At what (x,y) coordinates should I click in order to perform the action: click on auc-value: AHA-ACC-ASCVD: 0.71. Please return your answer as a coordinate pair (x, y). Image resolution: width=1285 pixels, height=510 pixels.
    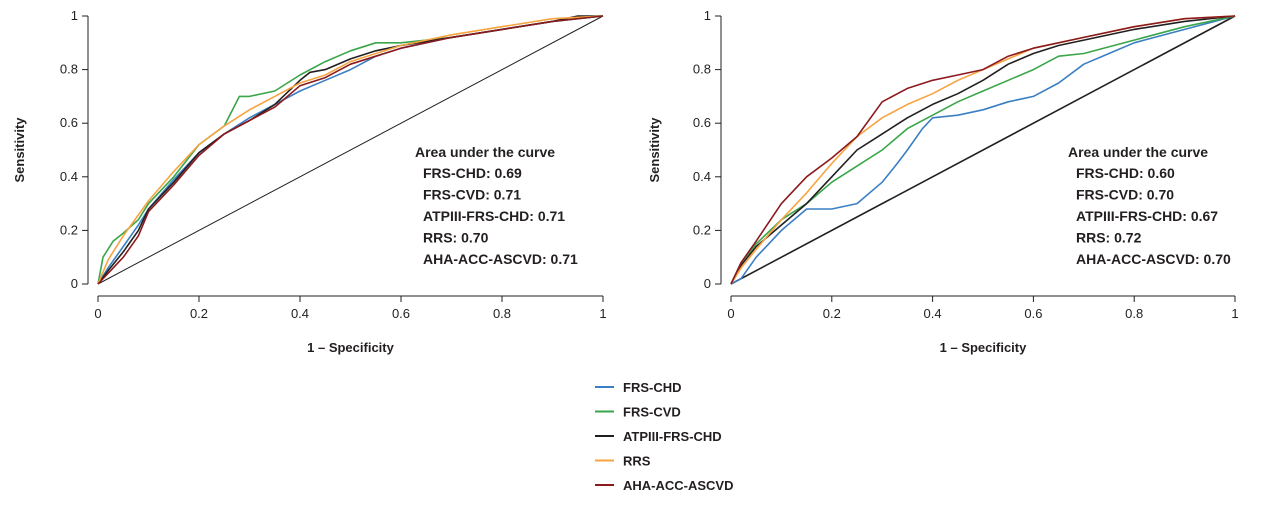
    Looking at the image, I should click on (500, 259).